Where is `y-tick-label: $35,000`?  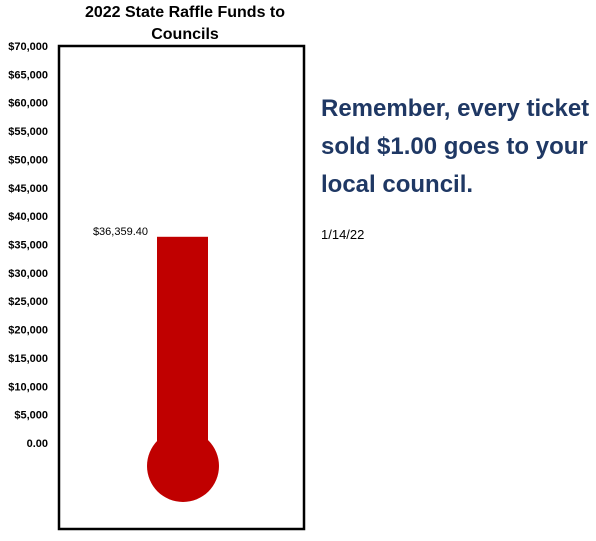
y-tick-label: $35,000 is located at coordinates (28, 246).